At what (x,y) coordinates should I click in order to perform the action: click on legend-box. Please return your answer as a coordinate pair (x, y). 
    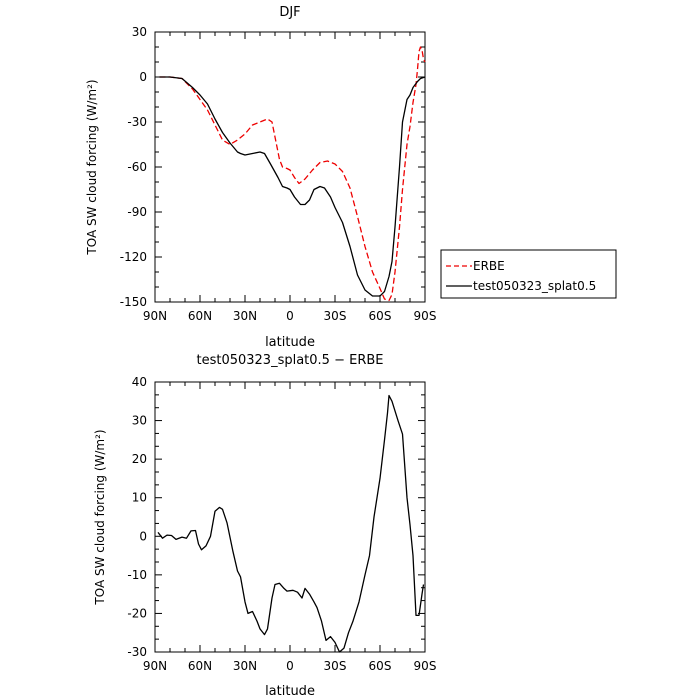
    Looking at the image, I should click on (528, 274).